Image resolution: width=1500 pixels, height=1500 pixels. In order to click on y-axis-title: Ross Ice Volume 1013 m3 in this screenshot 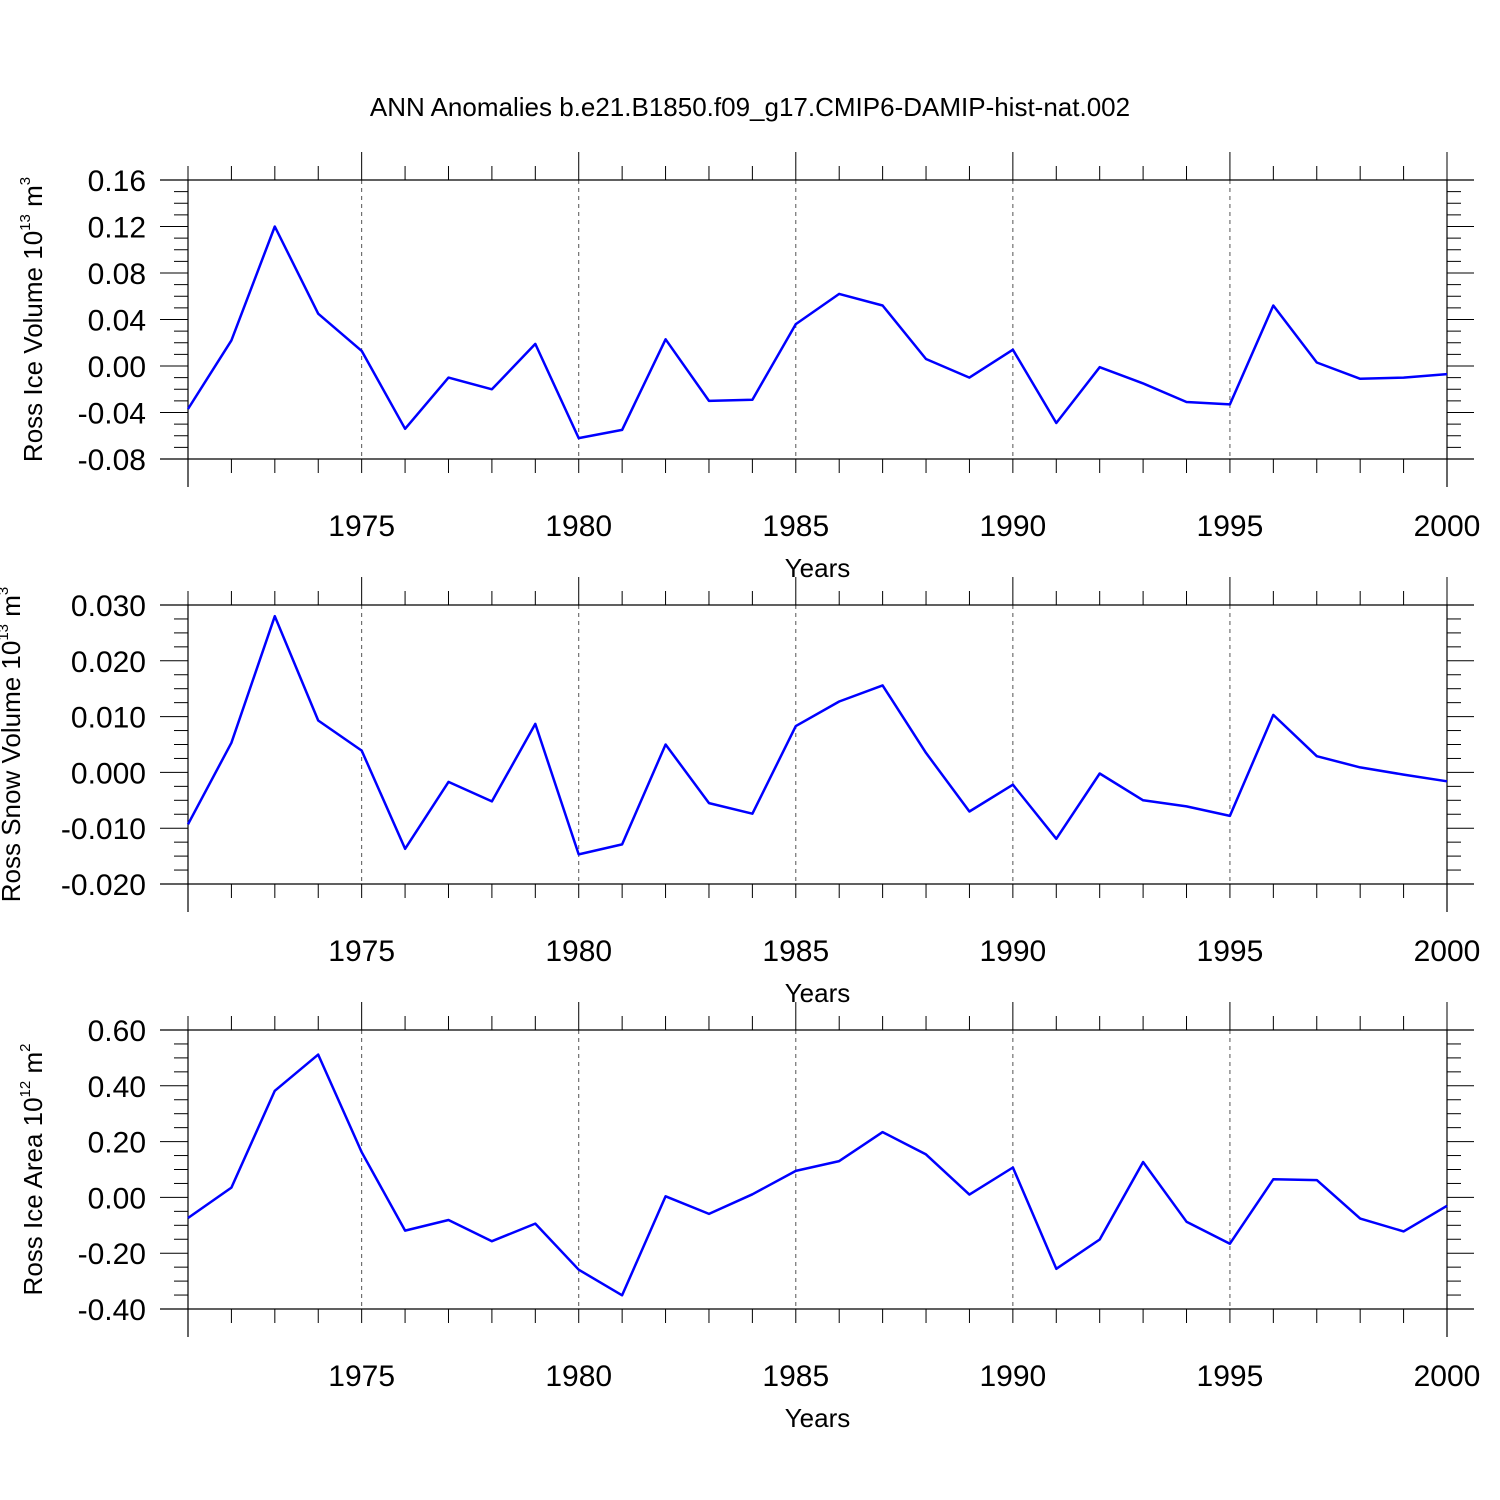, I will do `click(32, 319)`.